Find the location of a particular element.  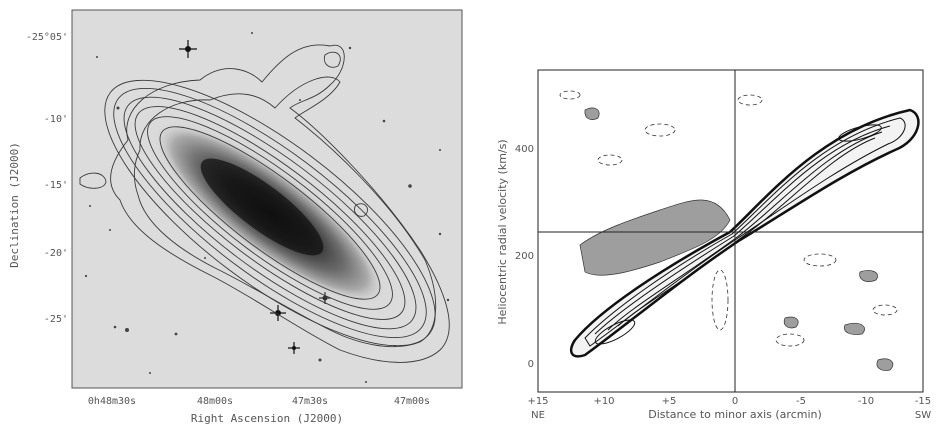

pv-x-axis: +15 +10 +5 0 -5 -10 -15 NE SW is located at coordinates (729, 408).